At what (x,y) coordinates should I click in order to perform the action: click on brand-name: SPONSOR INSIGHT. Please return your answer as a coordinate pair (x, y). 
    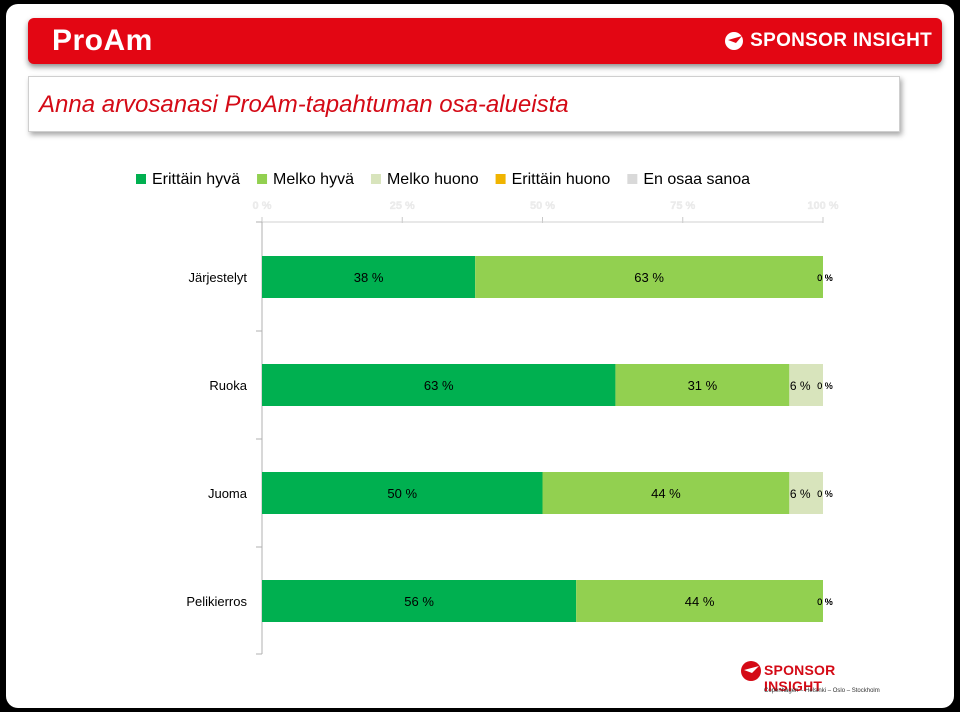
    Looking at the image, I should click on (841, 40).